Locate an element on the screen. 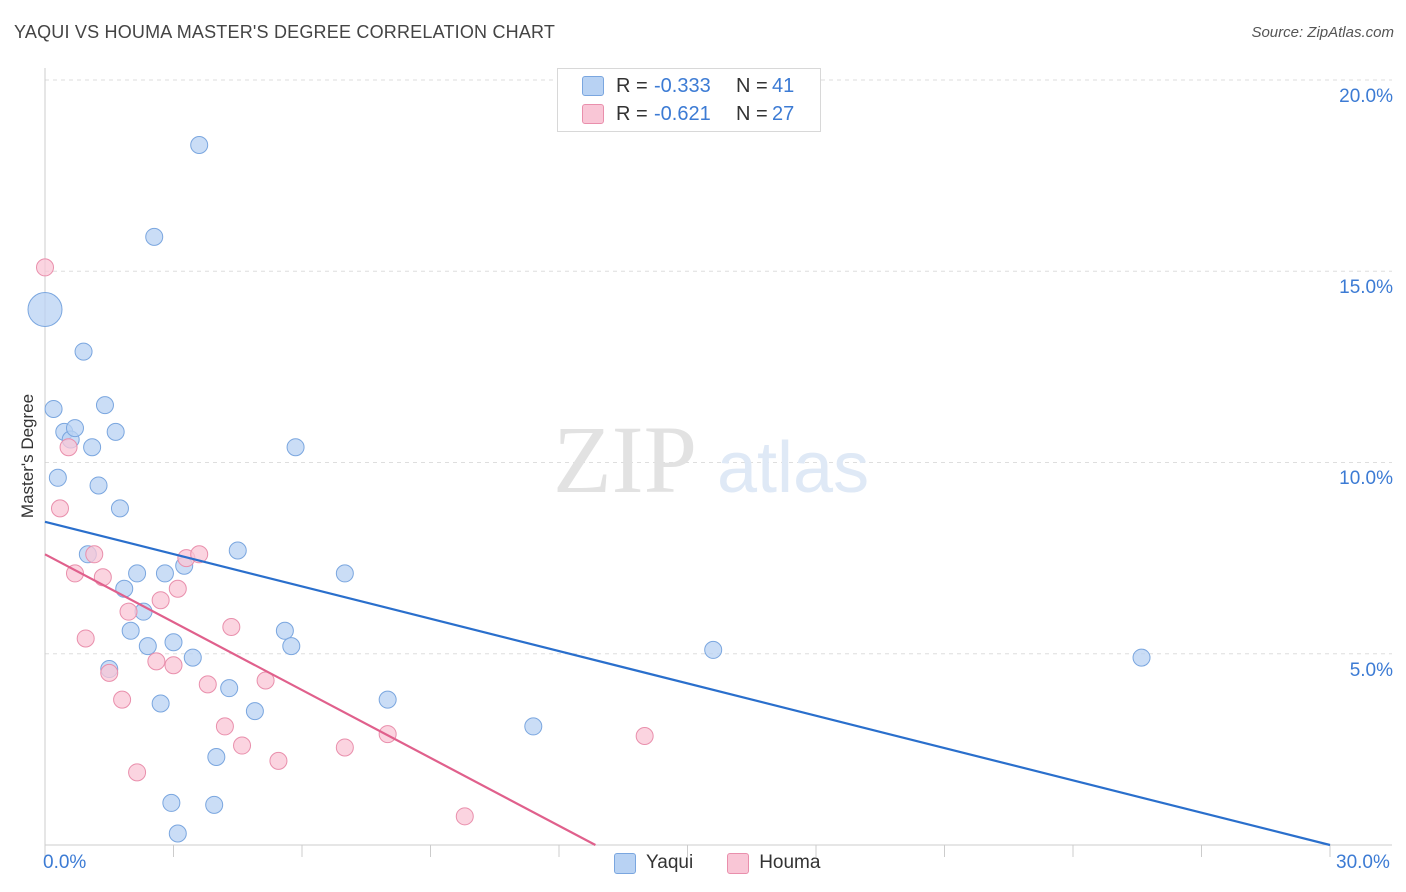 This screenshot has height=892, width=1406. yaqui-swatch is located at coordinates (593, 86).